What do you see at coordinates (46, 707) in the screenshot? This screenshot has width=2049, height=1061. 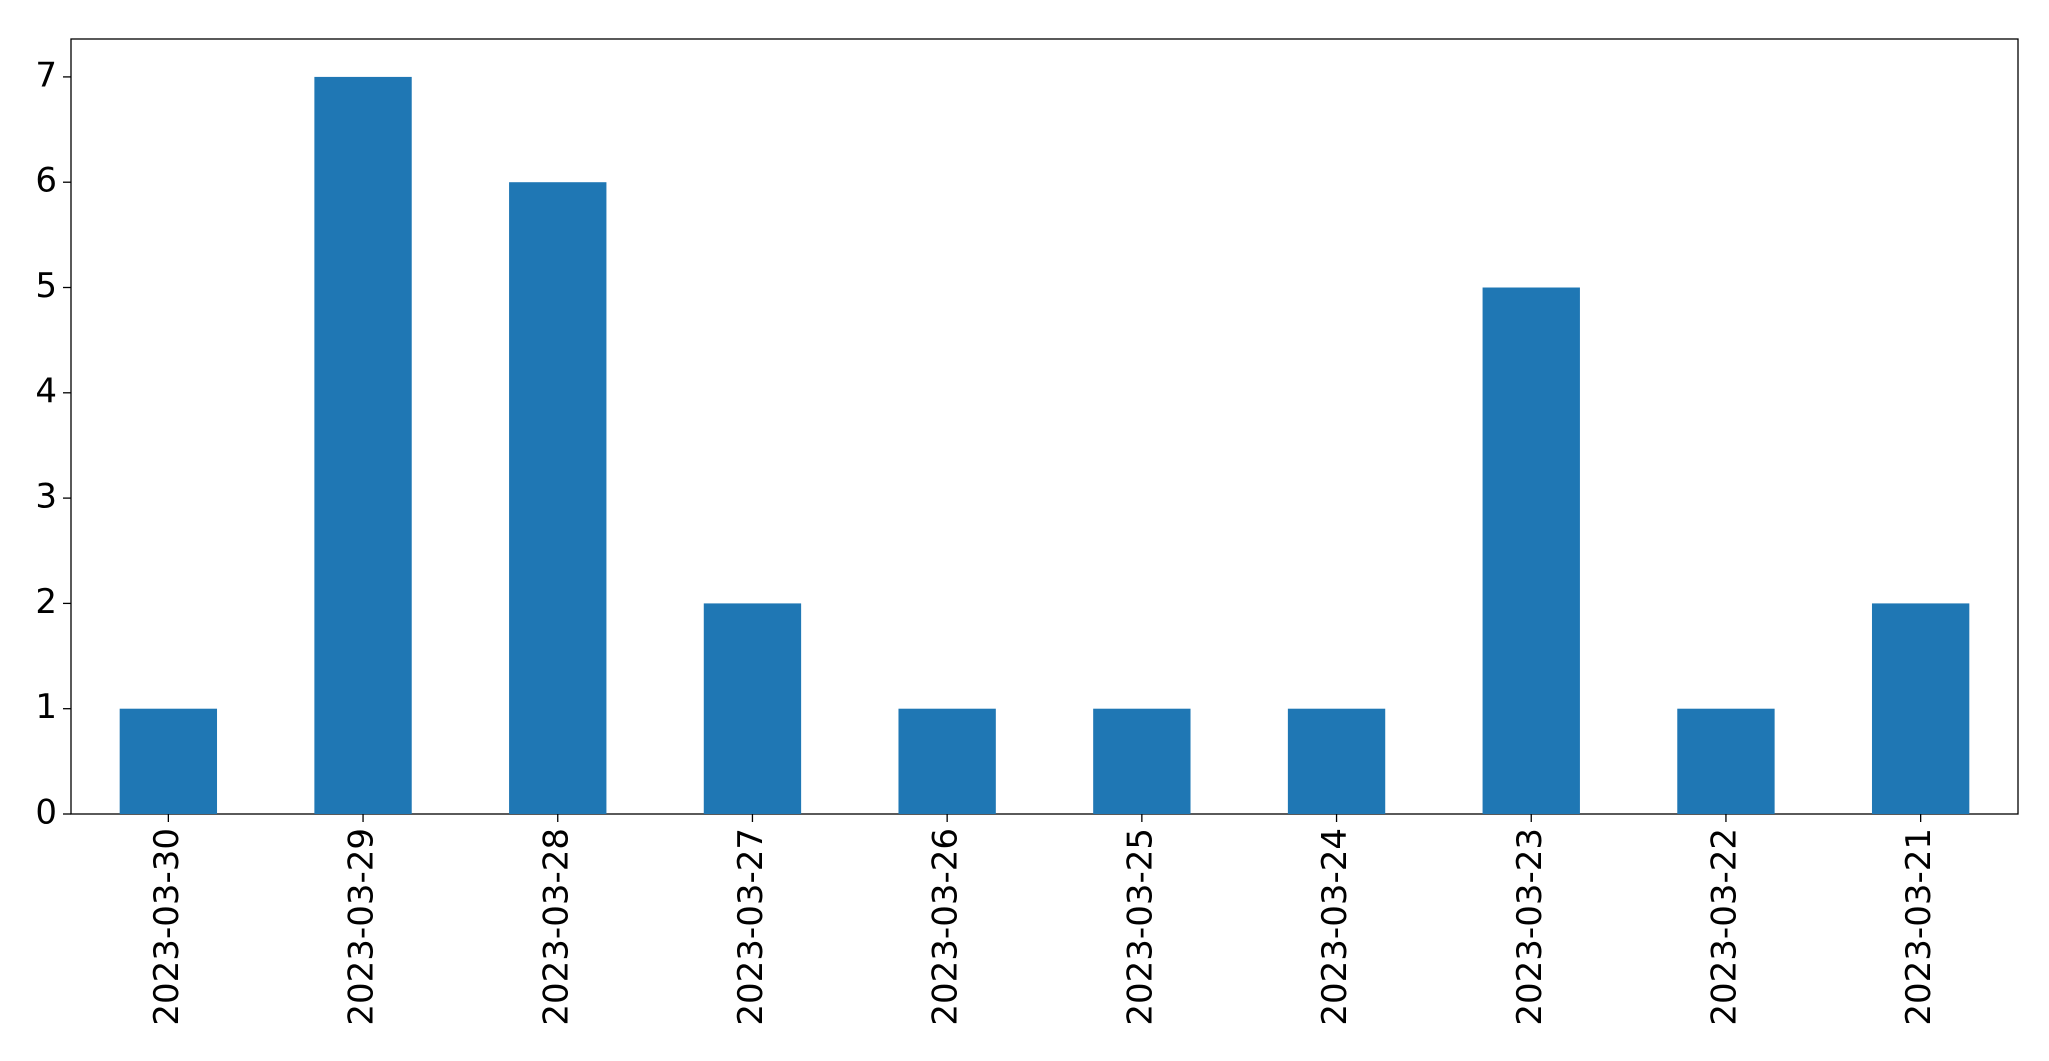 I see `y-tick-label: 1` at bounding box center [46, 707].